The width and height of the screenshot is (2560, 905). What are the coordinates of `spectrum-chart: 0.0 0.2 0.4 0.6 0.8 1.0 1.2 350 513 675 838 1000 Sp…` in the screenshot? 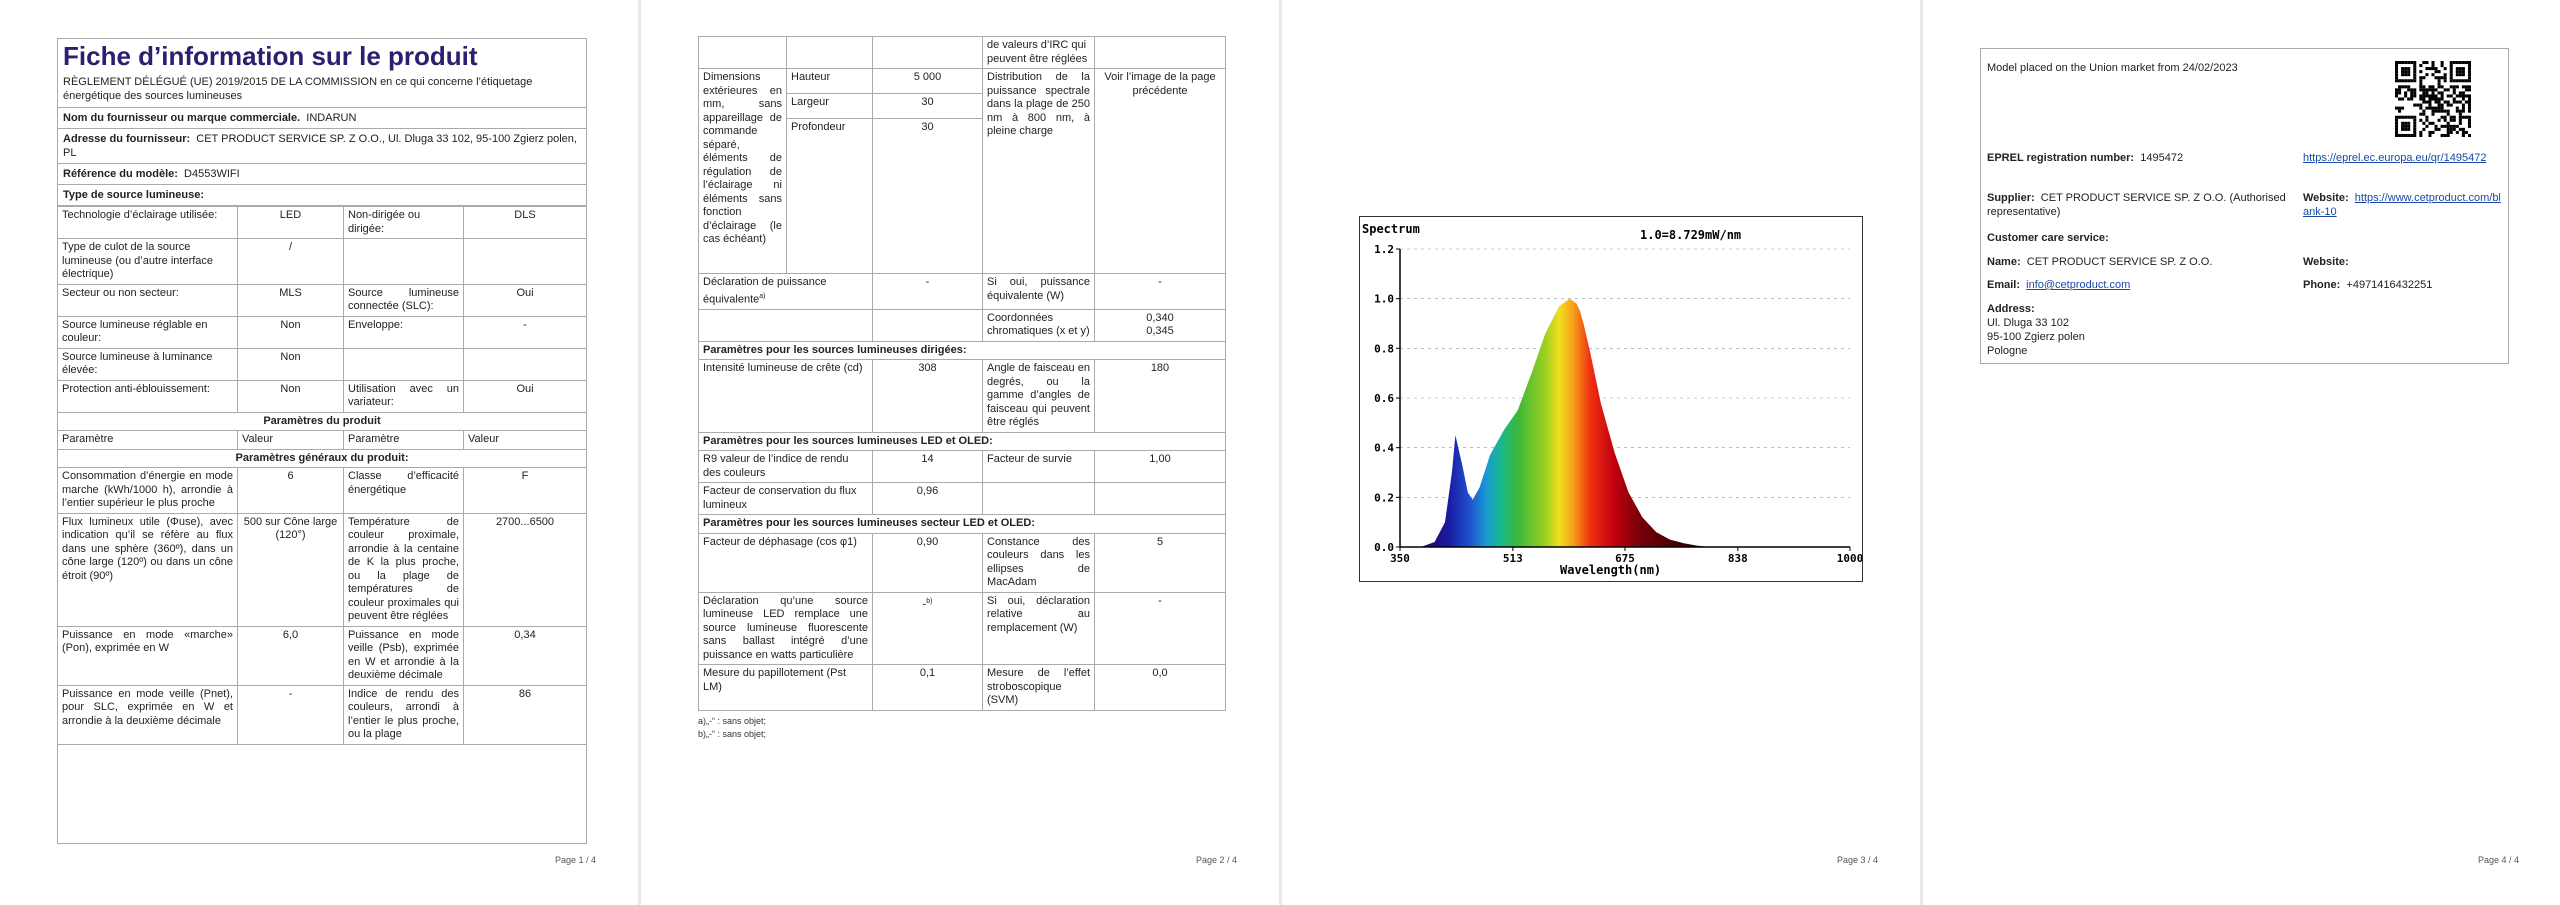 It's located at (1611, 399).